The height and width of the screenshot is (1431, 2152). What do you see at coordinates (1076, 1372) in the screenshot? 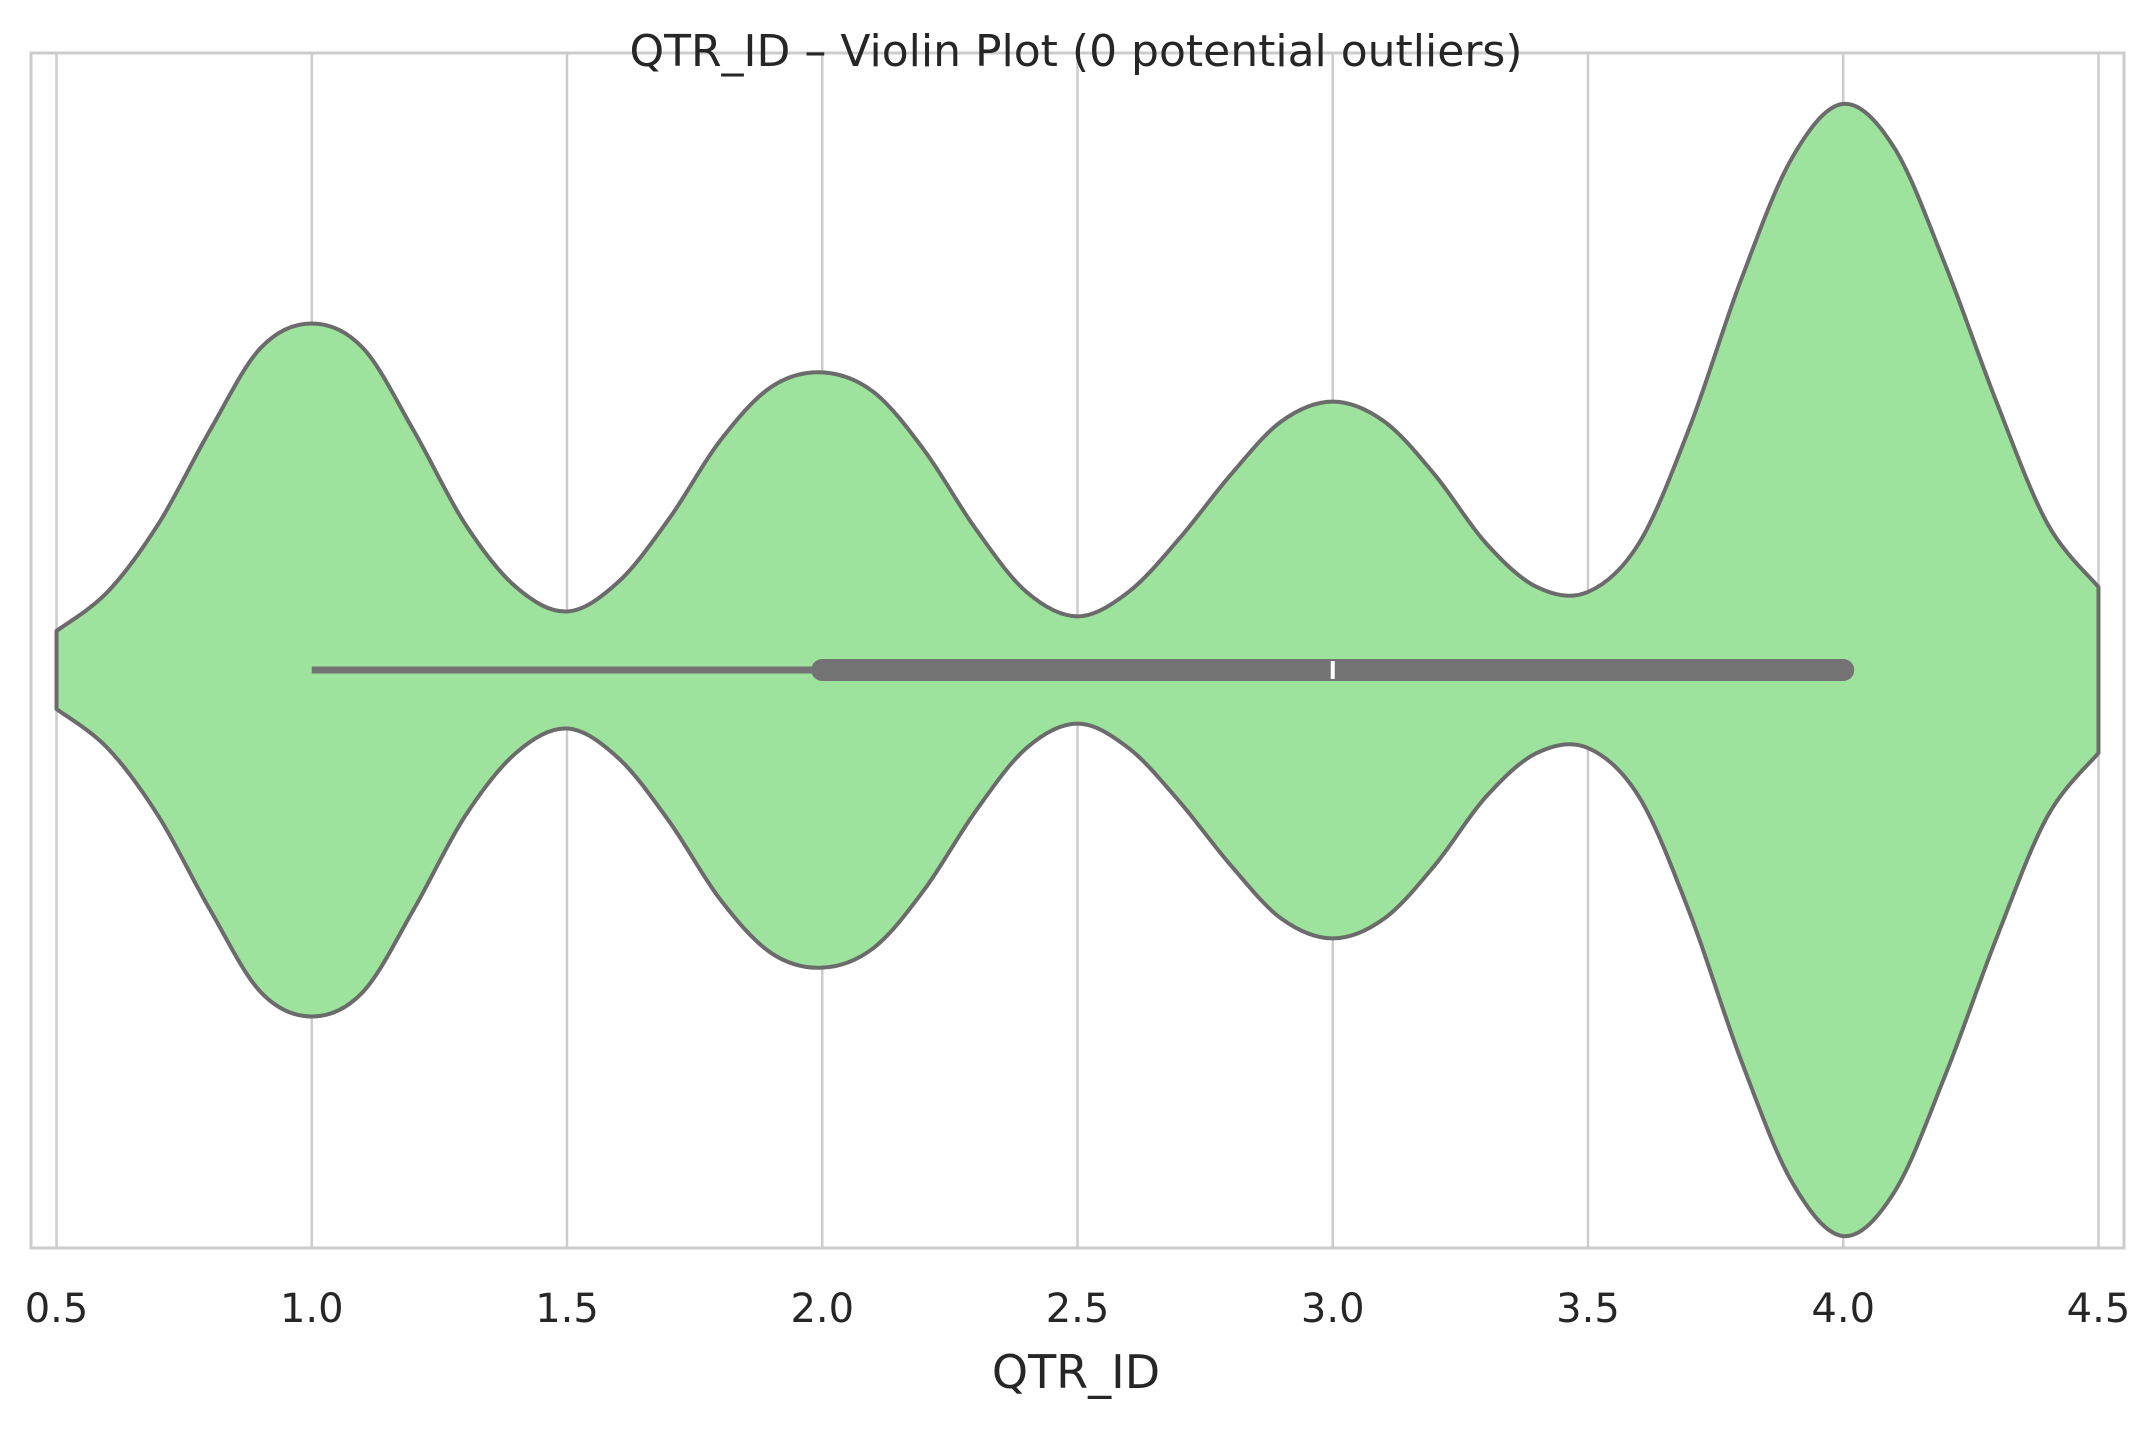
I see `x-axis-label: QTR_ID` at bounding box center [1076, 1372].